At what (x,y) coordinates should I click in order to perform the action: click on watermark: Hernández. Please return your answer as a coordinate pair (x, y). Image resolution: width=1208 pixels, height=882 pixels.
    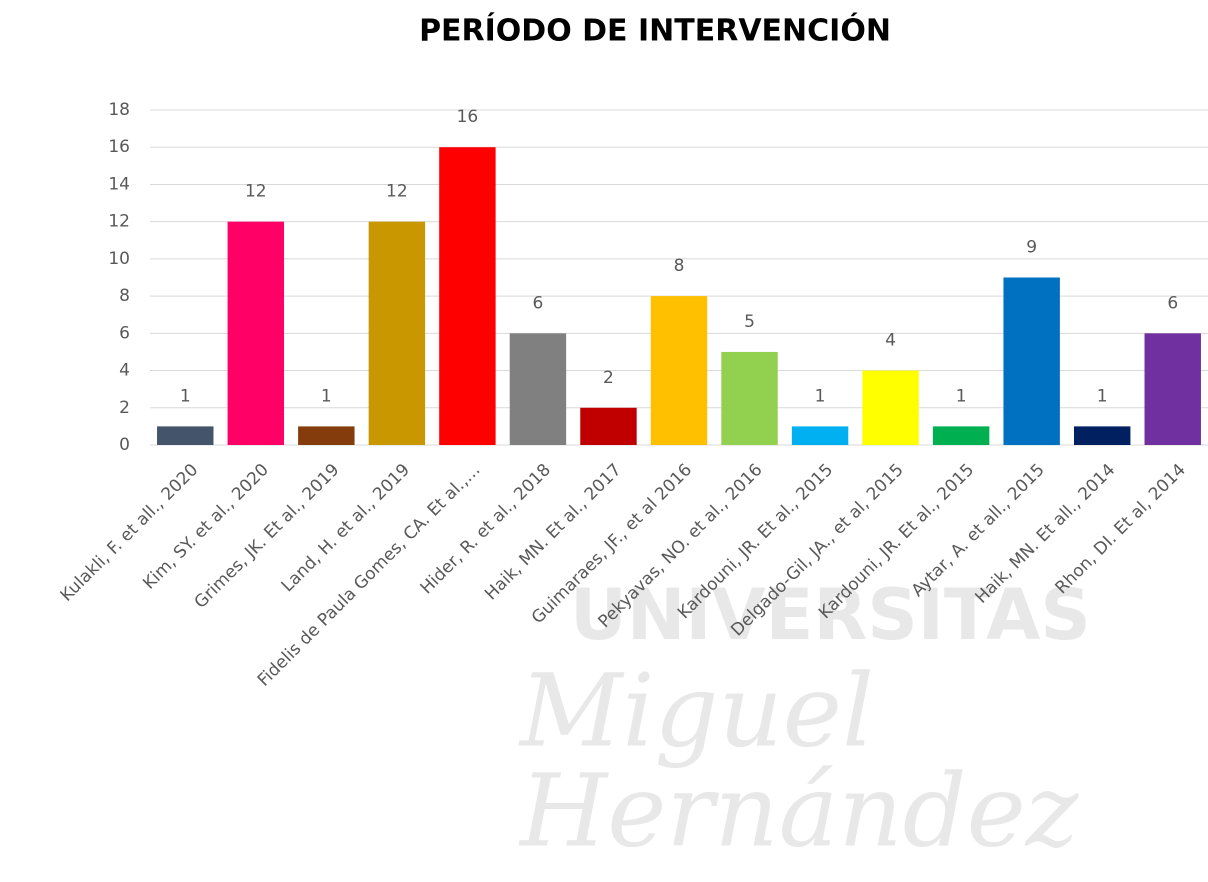
    Looking at the image, I should click on (799, 811).